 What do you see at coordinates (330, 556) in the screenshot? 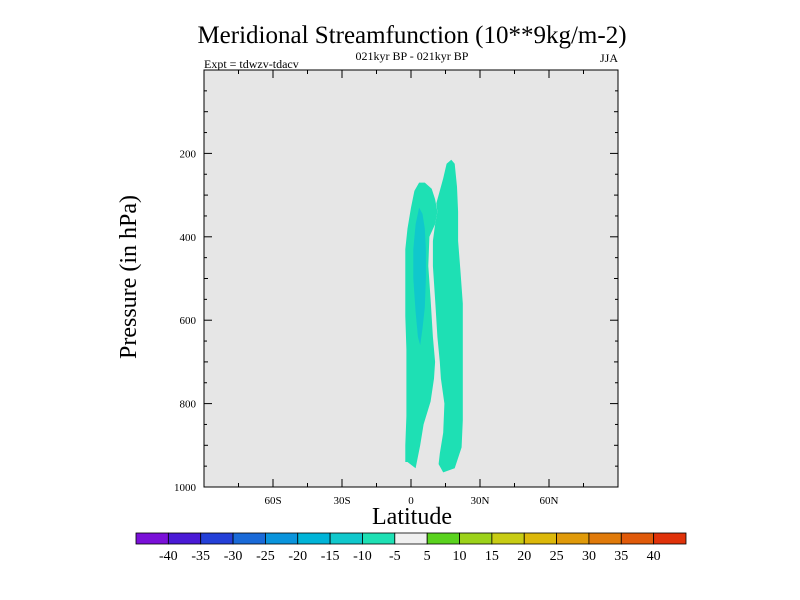
I see `colorbar-label-5: -15` at bounding box center [330, 556].